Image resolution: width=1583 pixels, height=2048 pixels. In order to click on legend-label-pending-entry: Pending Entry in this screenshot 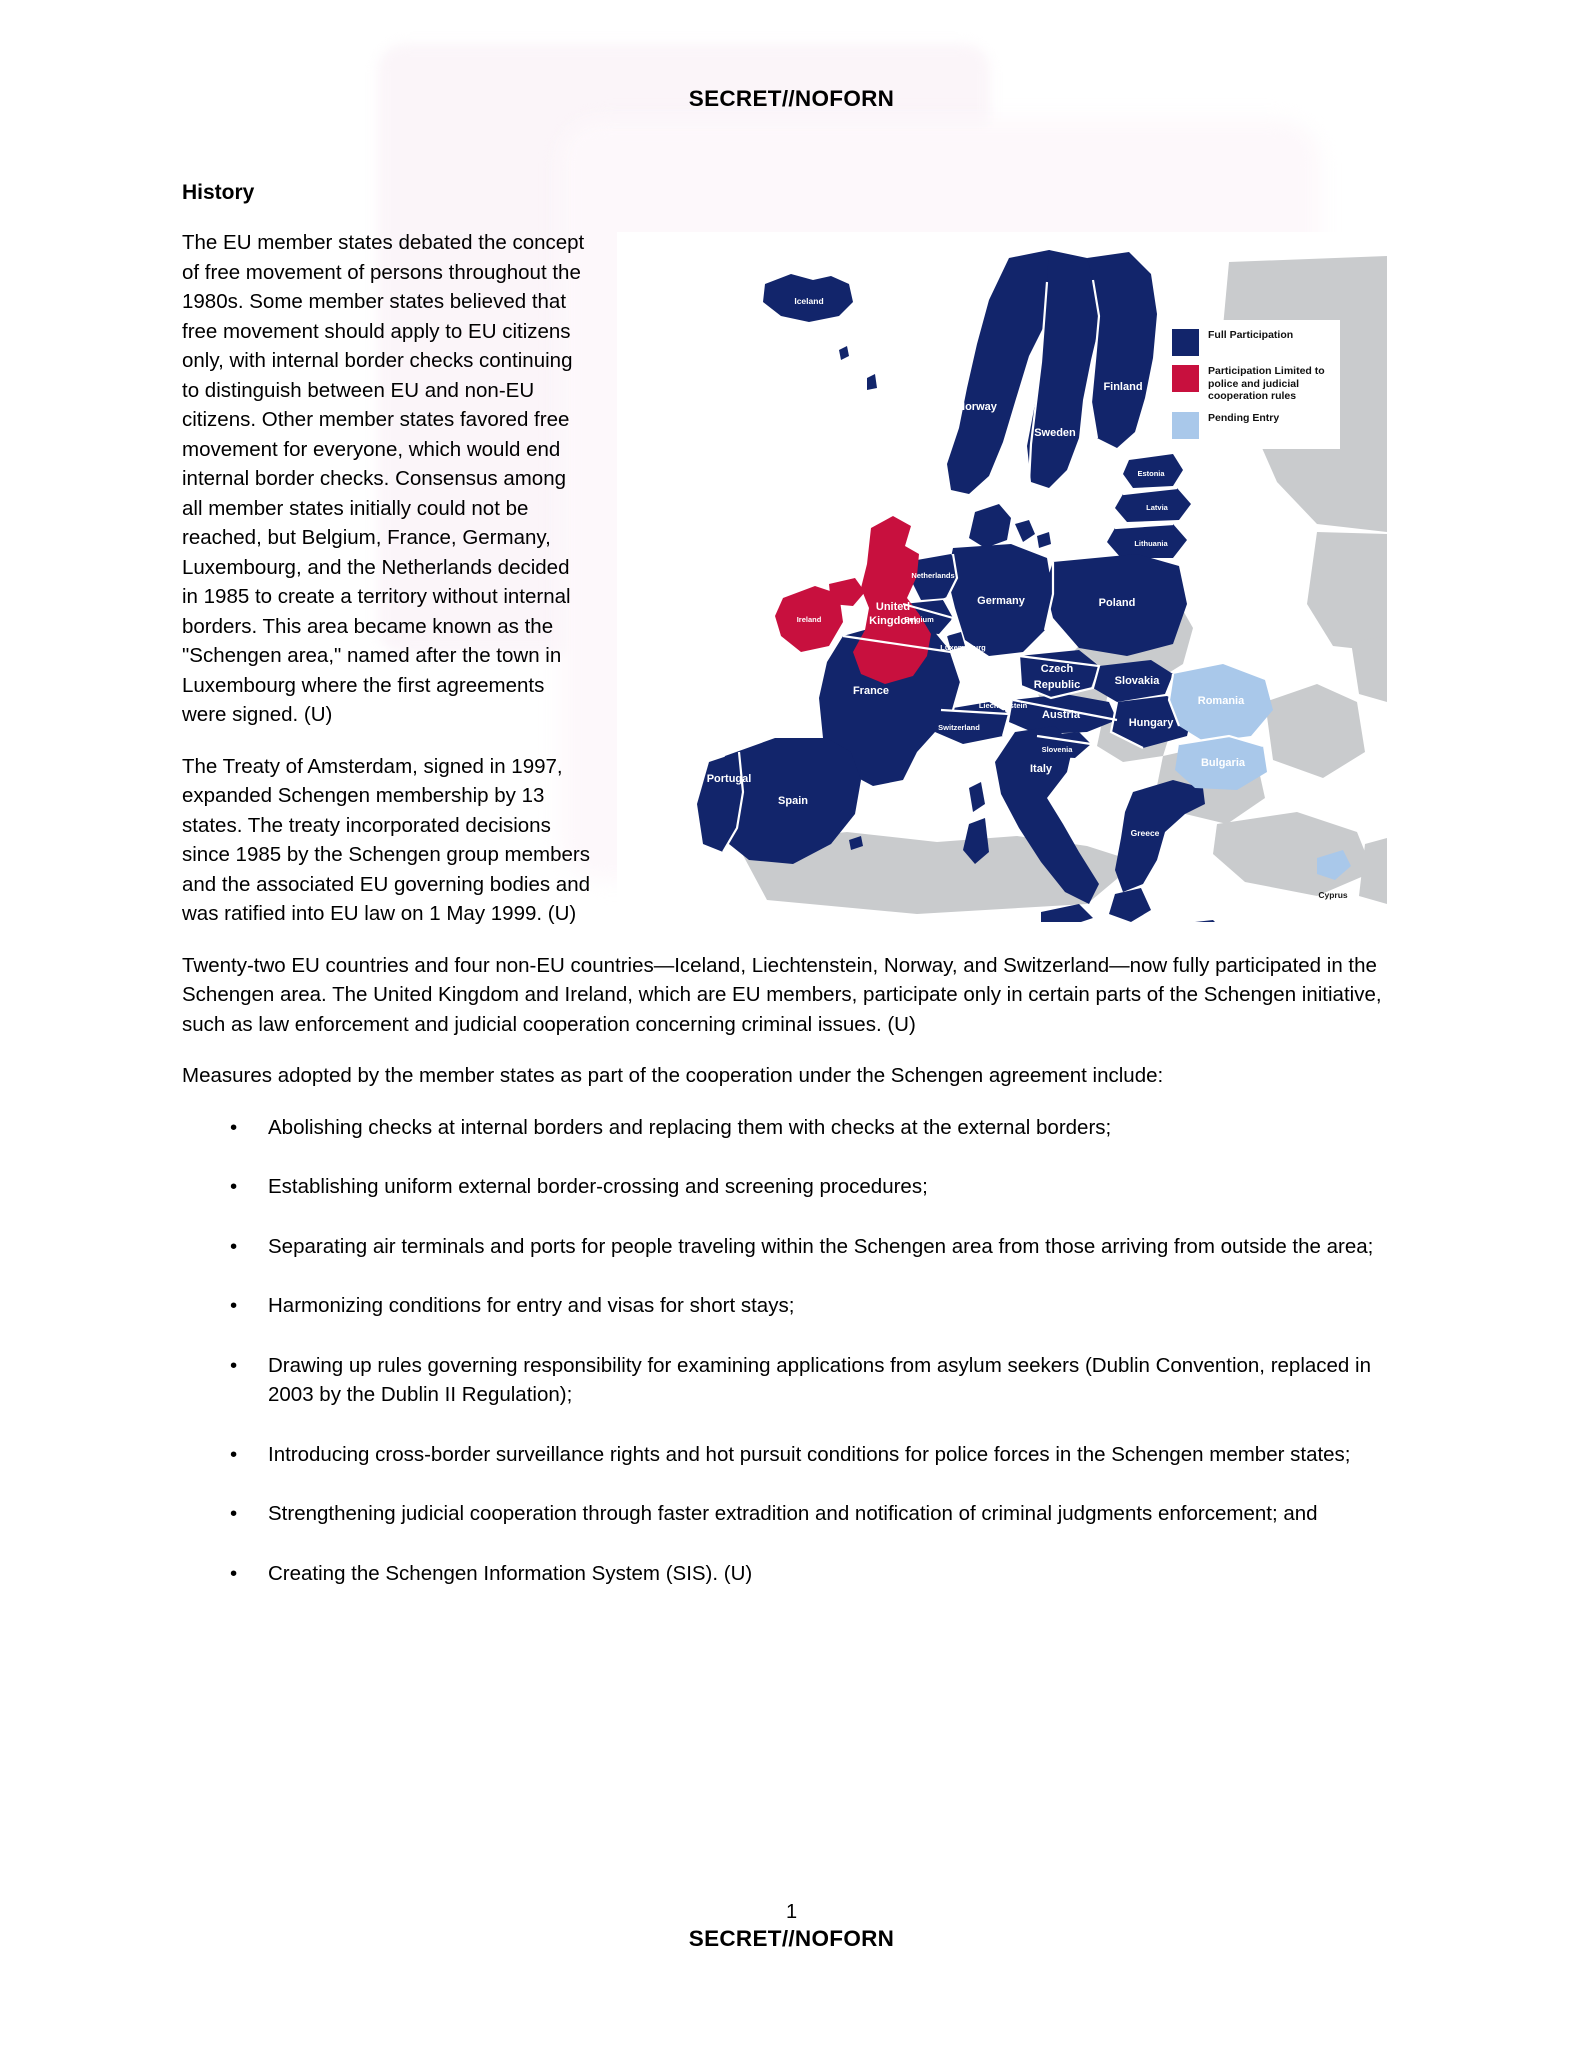, I will do `click(1244, 418)`.